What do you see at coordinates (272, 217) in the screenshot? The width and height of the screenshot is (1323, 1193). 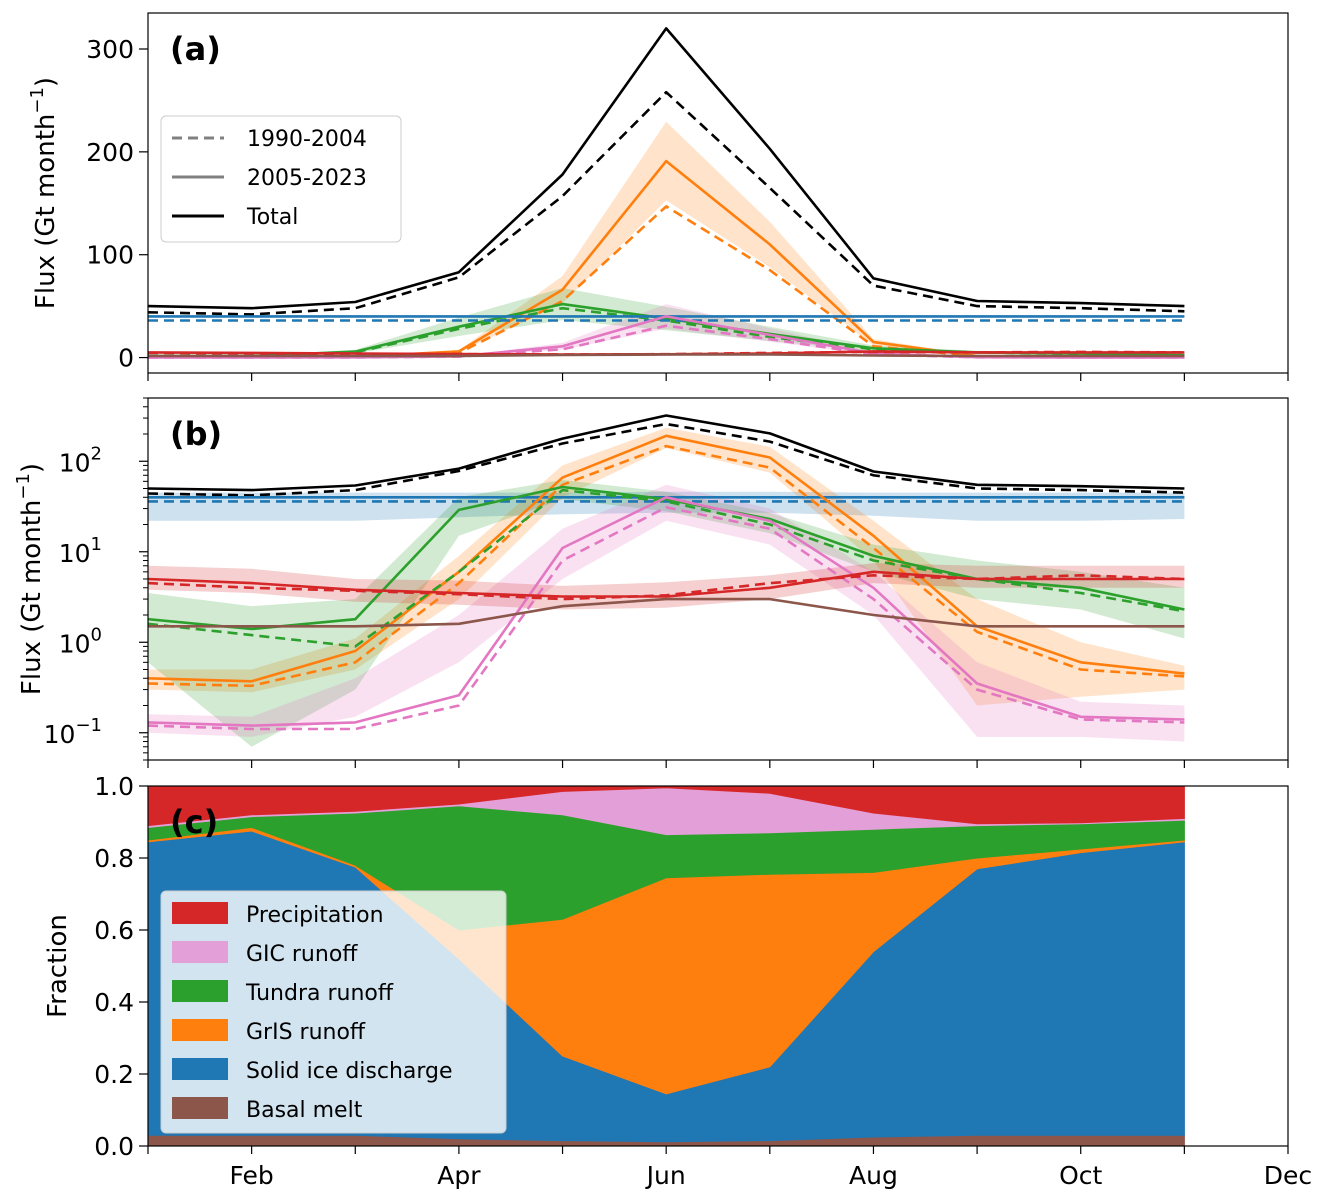 I see `legend-label-total: Total` at bounding box center [272, 217].